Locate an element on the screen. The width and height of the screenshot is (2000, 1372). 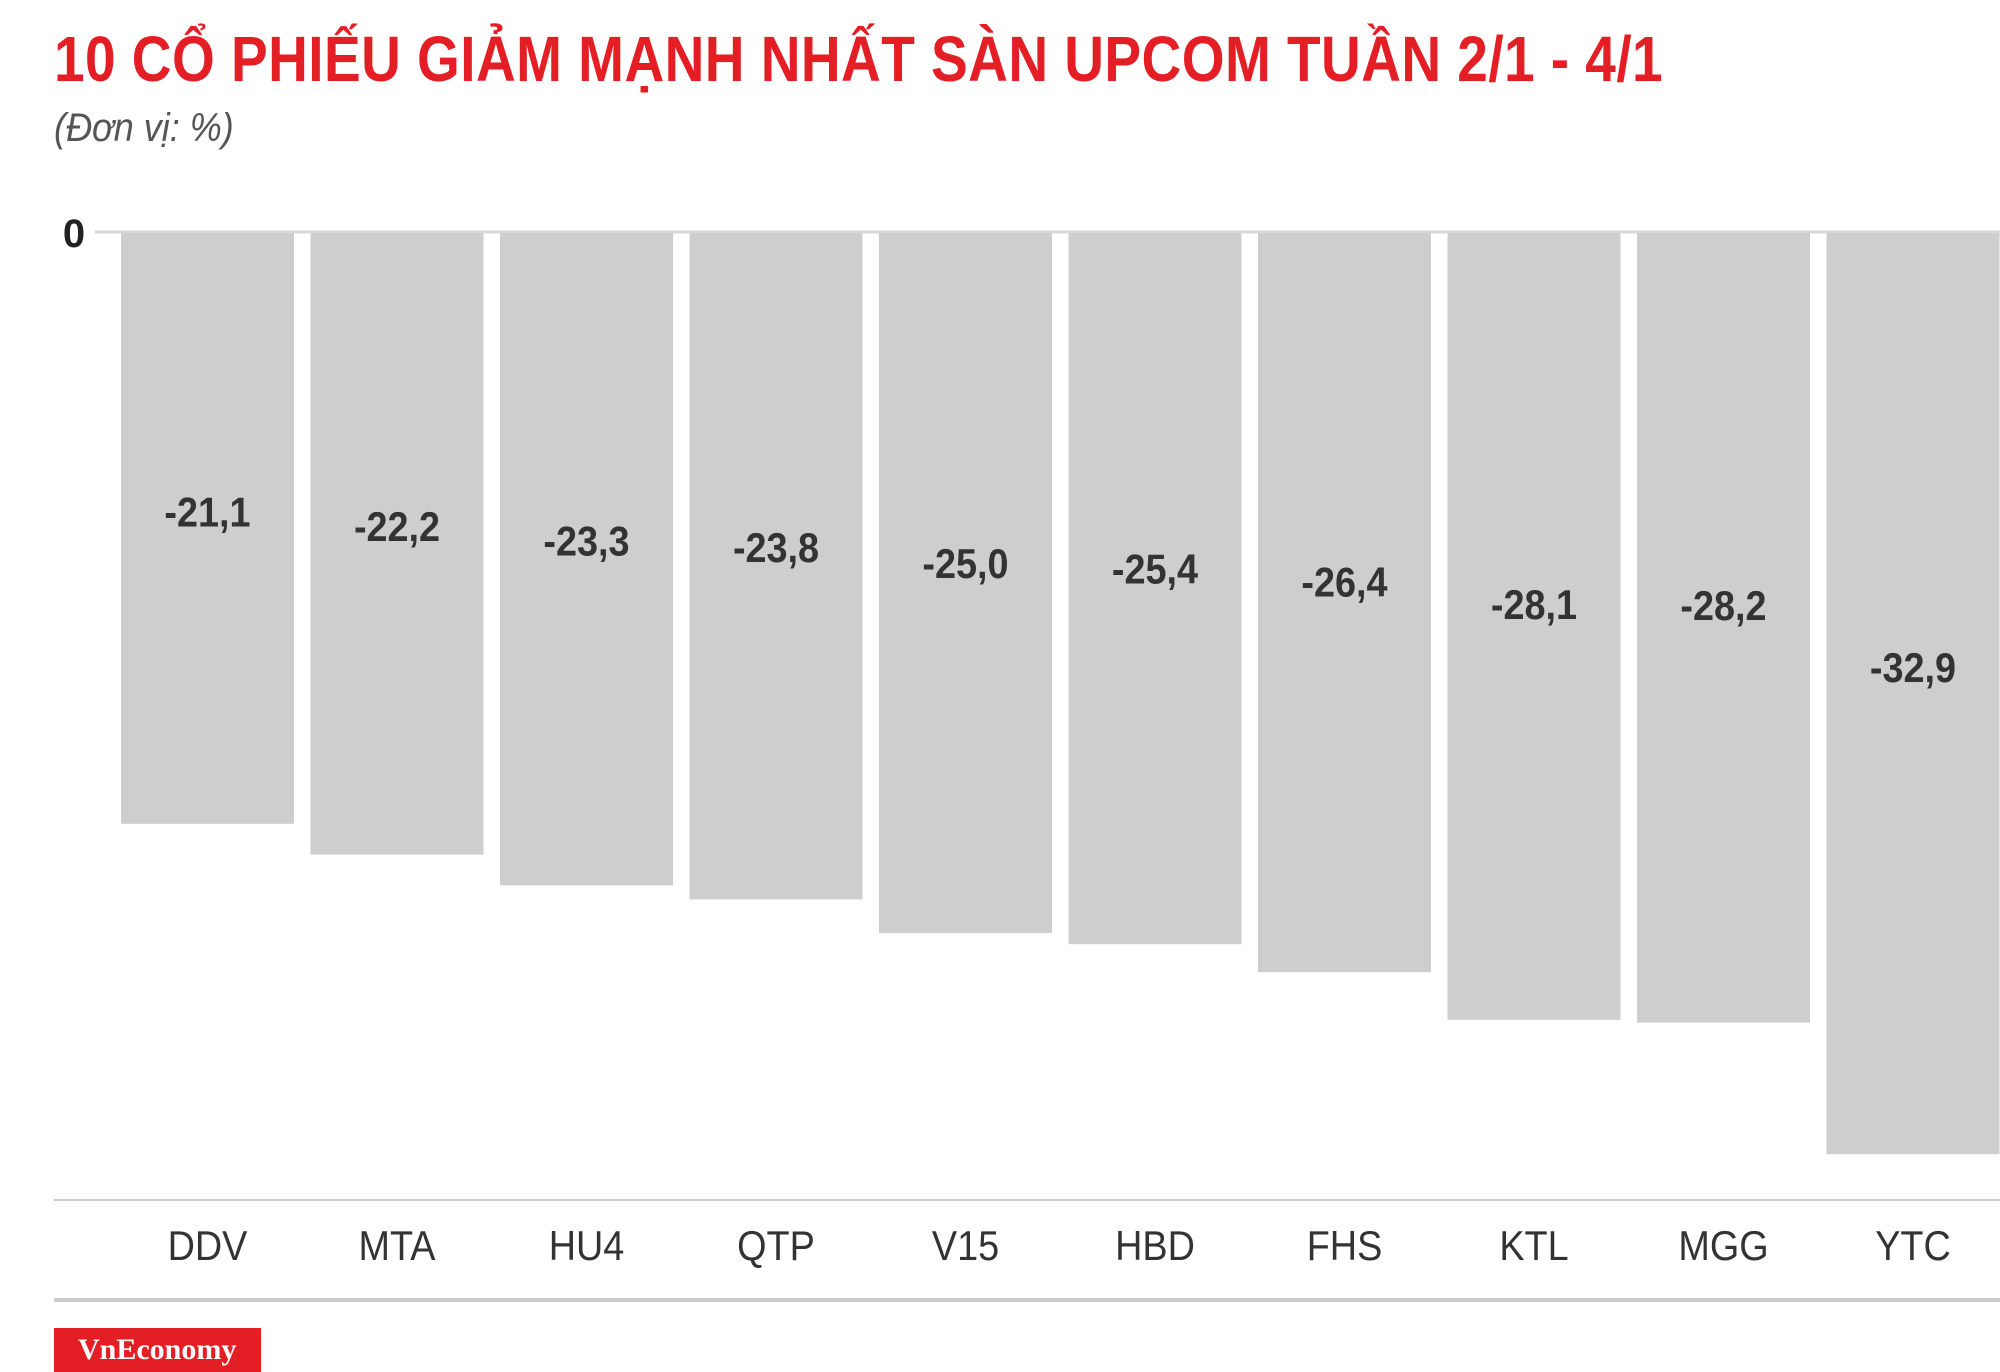
bar-ktl is located at coordinates (1534, 626).